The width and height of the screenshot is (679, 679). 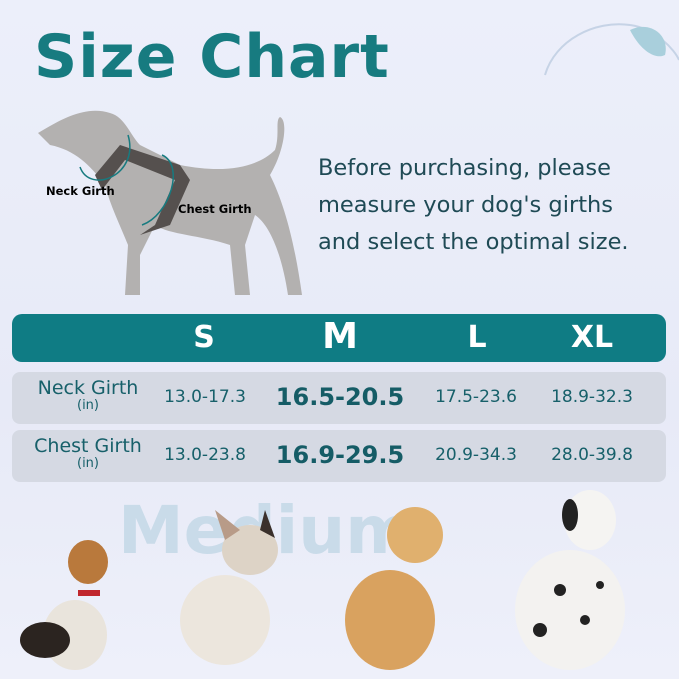 I want to click on cell: 17.5-23.6, so click(x=476, y=397).